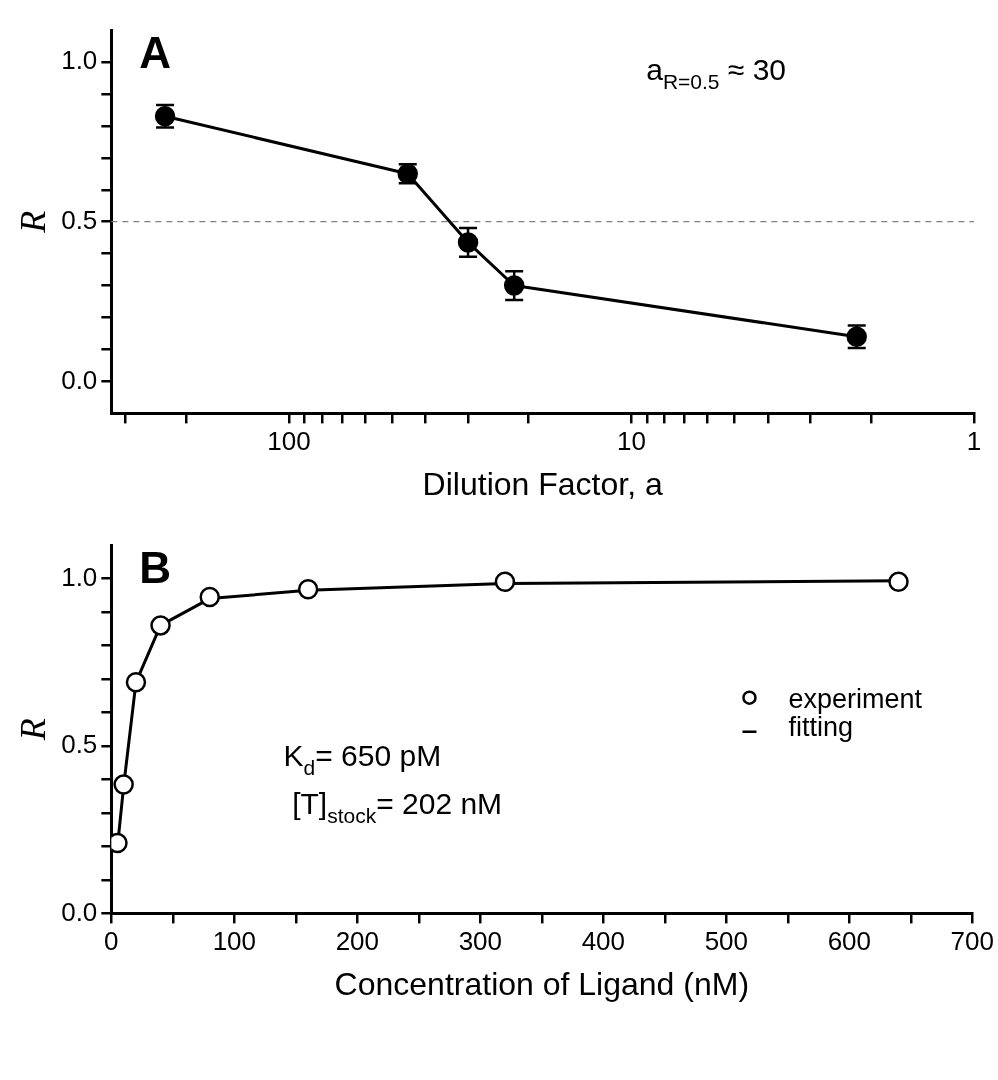  I want to click on x-tick-label: 300, so click(480, 941).